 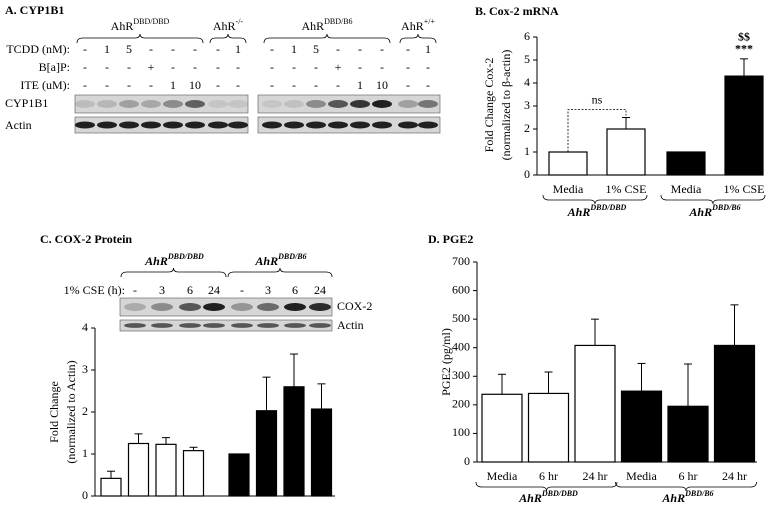 What do you see at coordinates (38, 49) in the screenshot?
I see `treatment-label: TCDD (nM):` at bounding box center [38, 49].